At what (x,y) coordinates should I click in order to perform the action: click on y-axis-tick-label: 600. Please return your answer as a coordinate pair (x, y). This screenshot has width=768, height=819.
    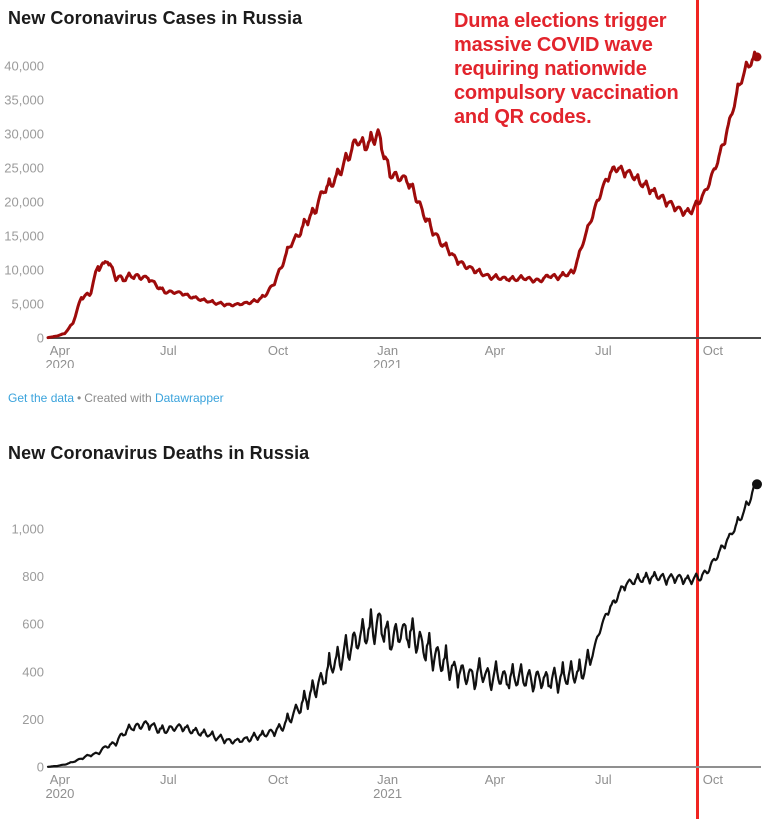
    Looking at the image, I should click on (33, 624).